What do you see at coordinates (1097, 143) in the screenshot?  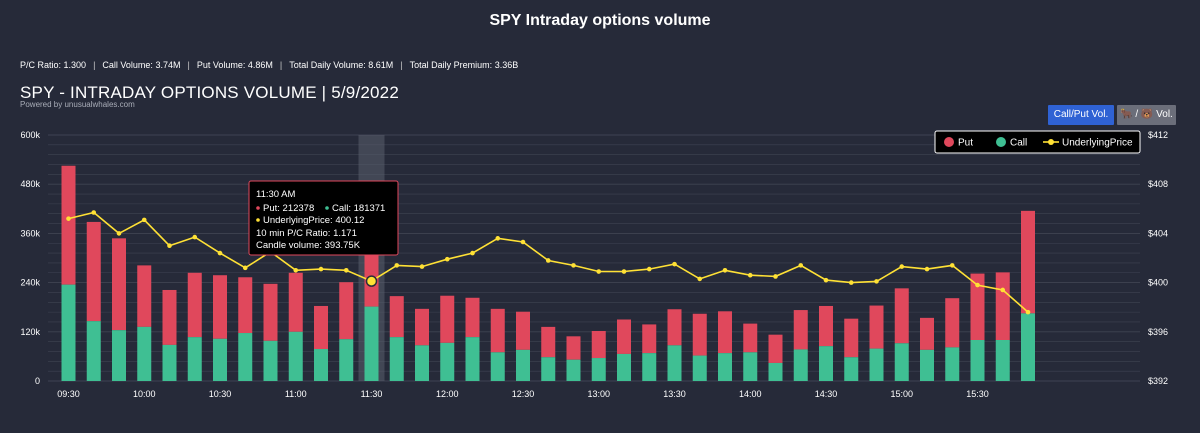 I see `legend-price-label: UnderlyingPrice` at bounding box center [1097, 143].